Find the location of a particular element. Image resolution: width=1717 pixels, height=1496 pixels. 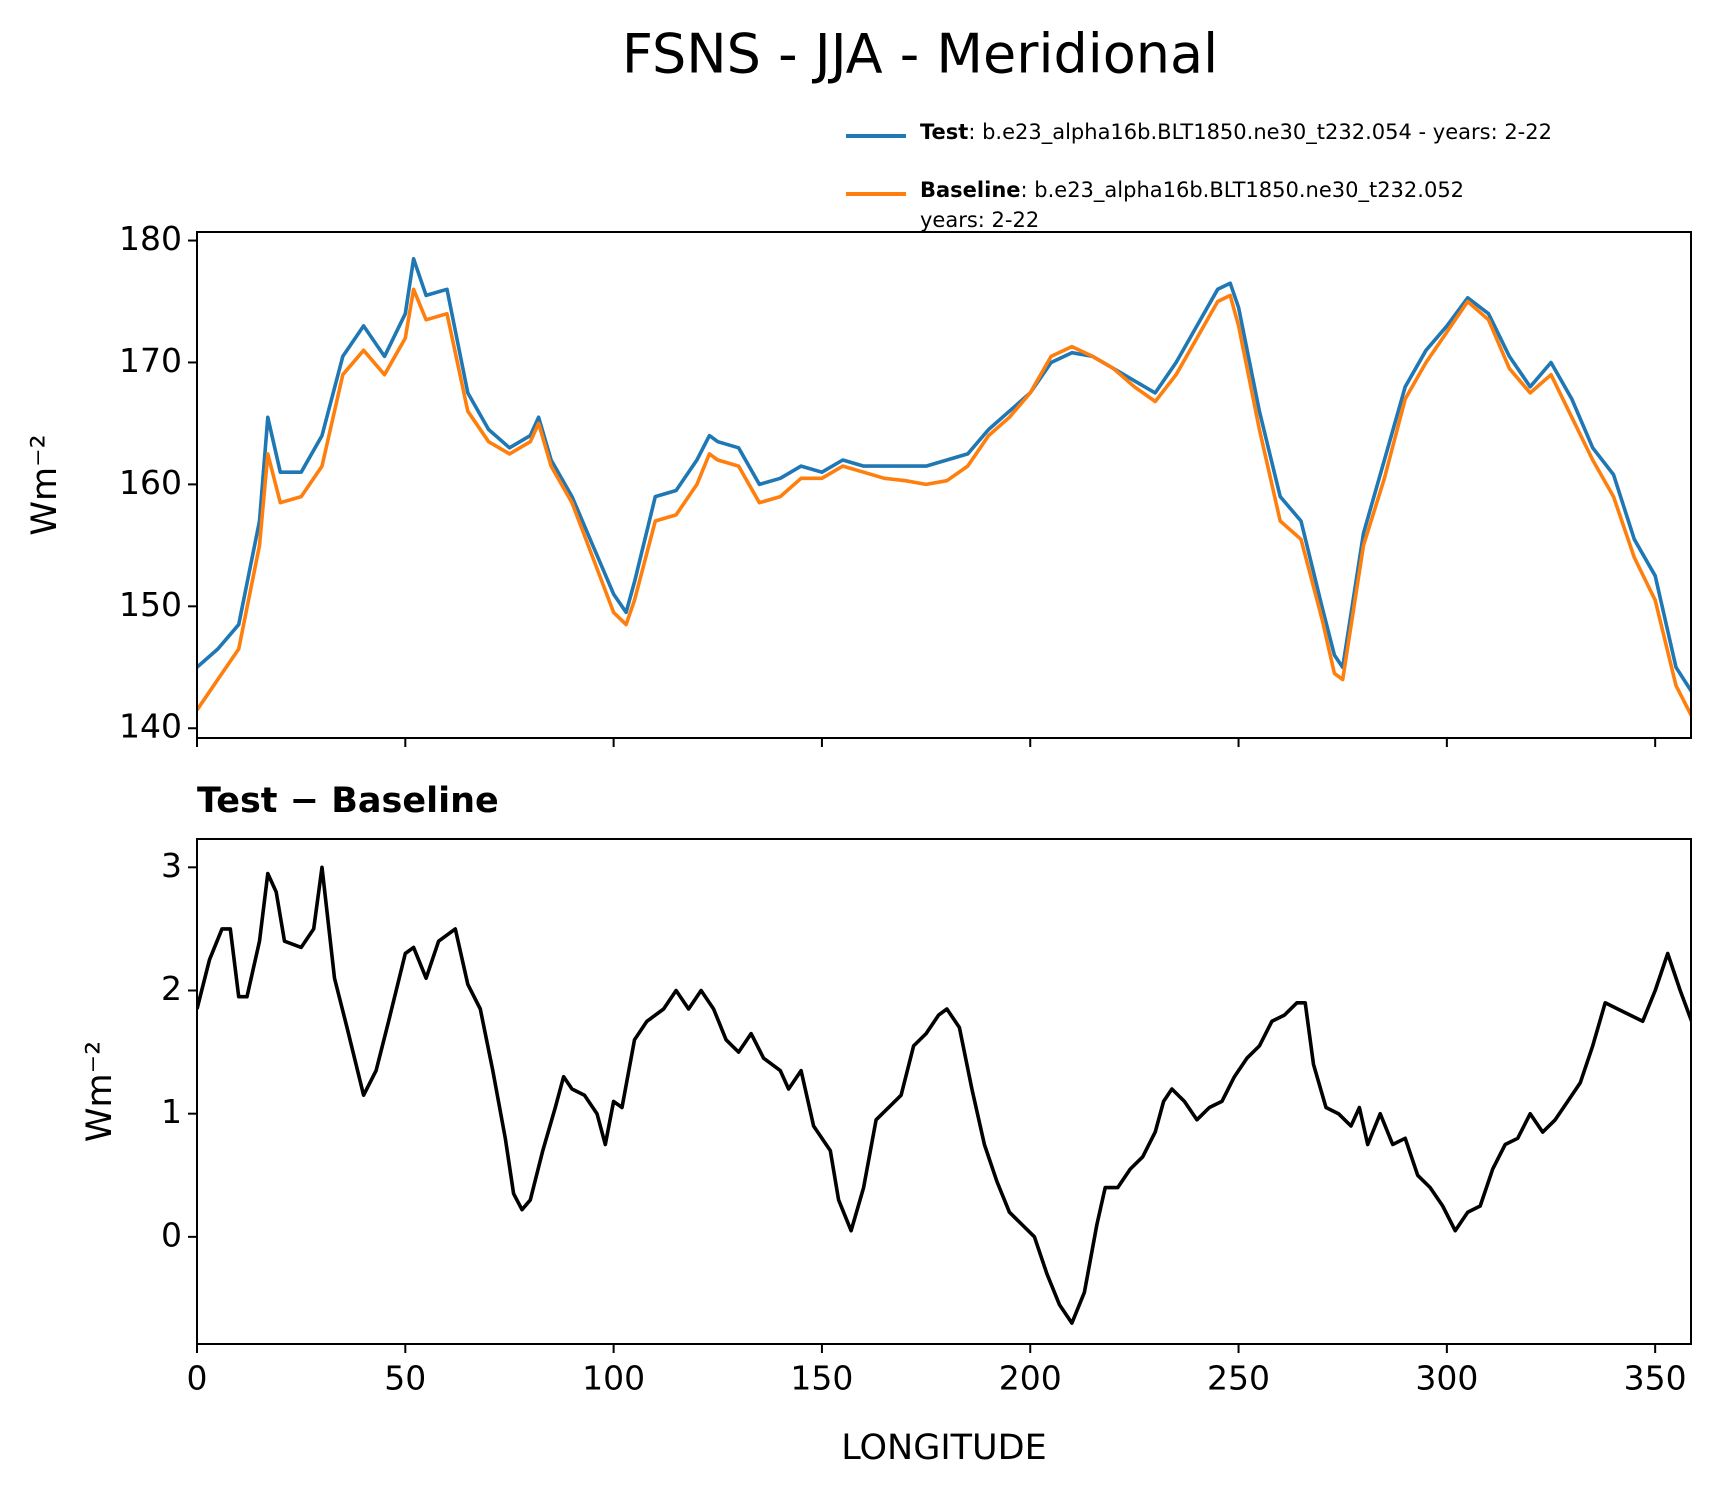

y-tick-label: 0 is located at coordinates (171, 1234).